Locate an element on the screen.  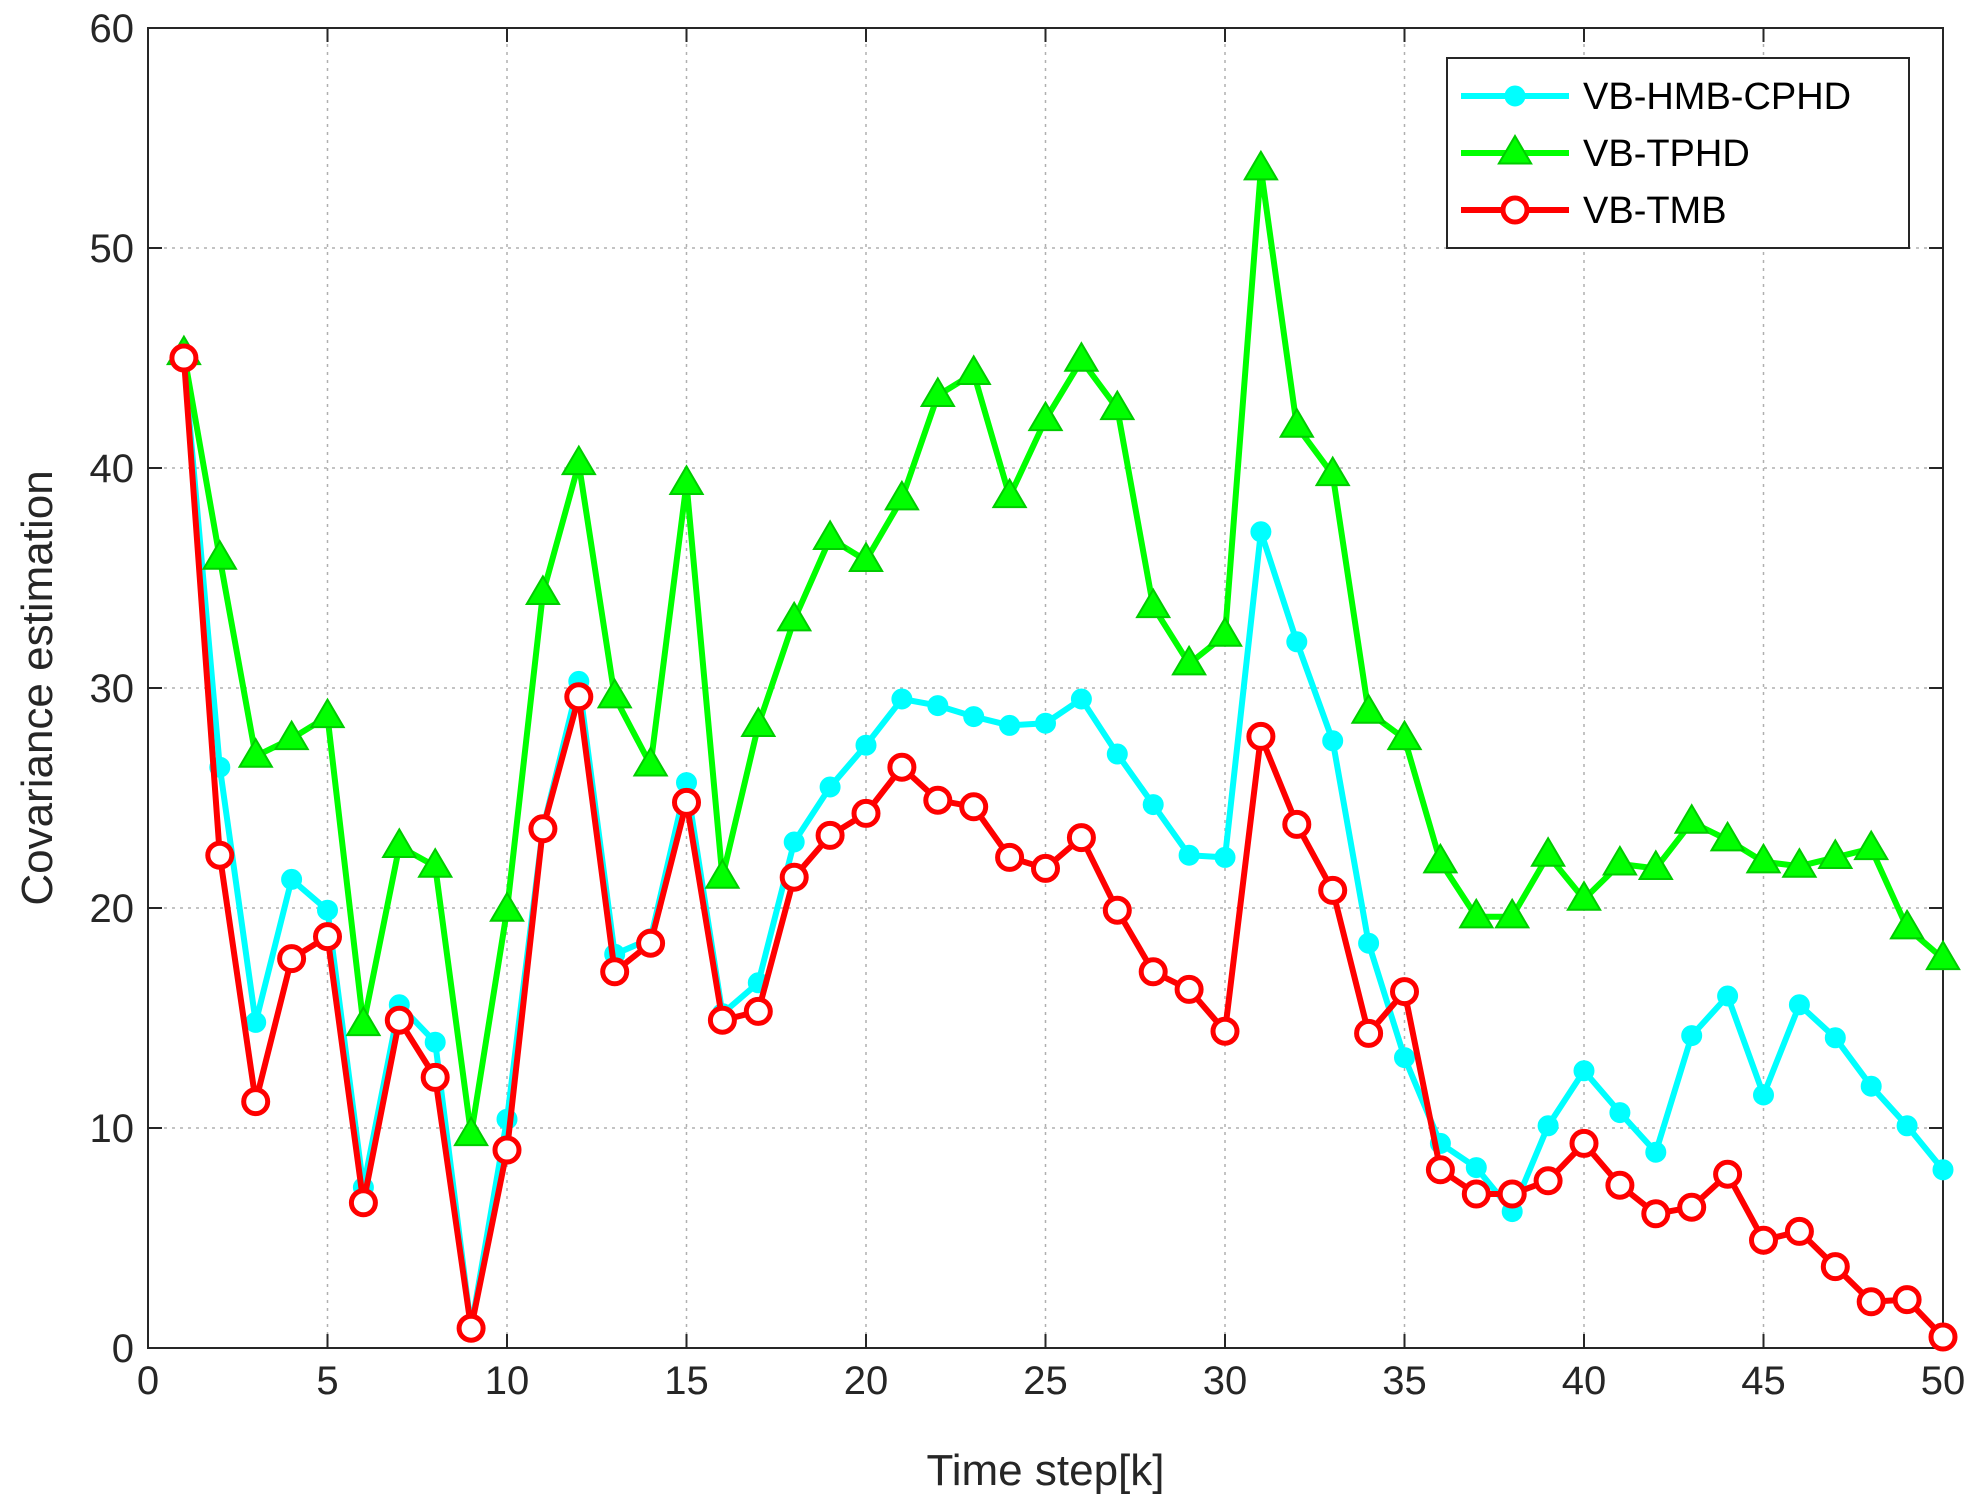
x-tick-label: 5 is located at coordinates (327, 1381).